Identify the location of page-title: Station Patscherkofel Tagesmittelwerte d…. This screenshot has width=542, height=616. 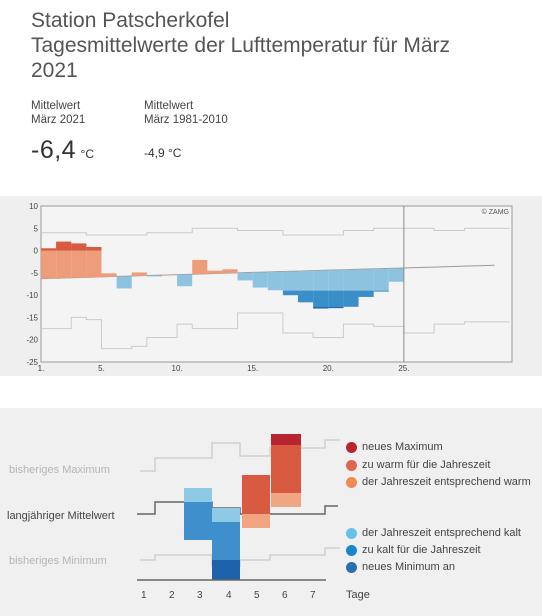
(240, 45).